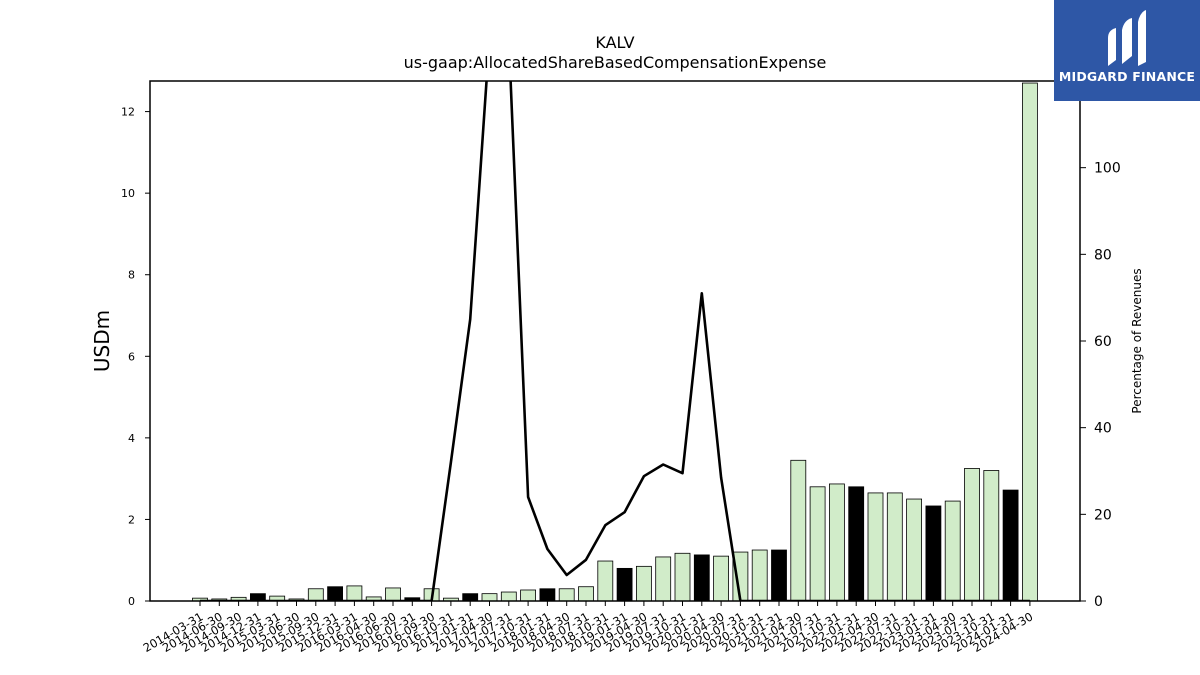  What do you see at coordinates (128, 193) in the screenshot?
I see `y-tick-label: 10` at bounding box center [128, 193].